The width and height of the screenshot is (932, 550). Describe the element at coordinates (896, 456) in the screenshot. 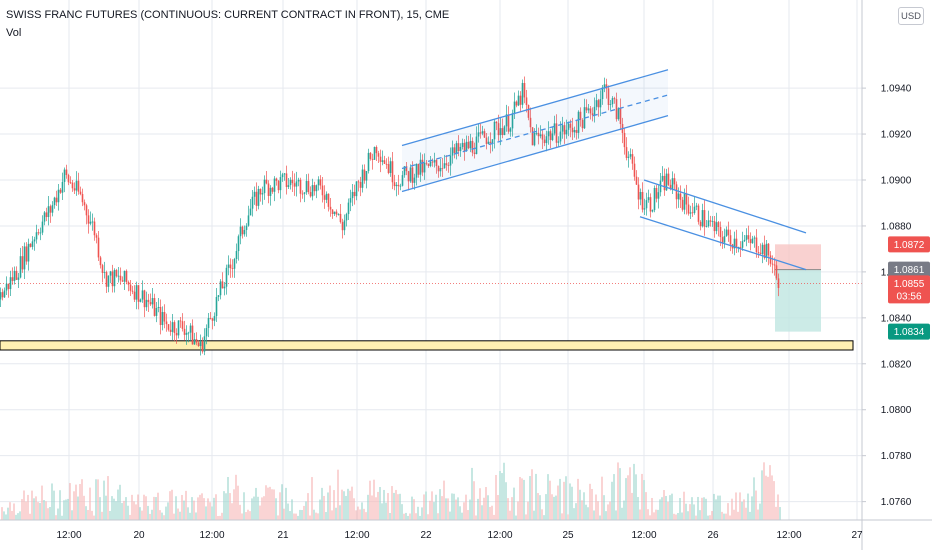

I see `y-tick-label: 1.0780` at that location.